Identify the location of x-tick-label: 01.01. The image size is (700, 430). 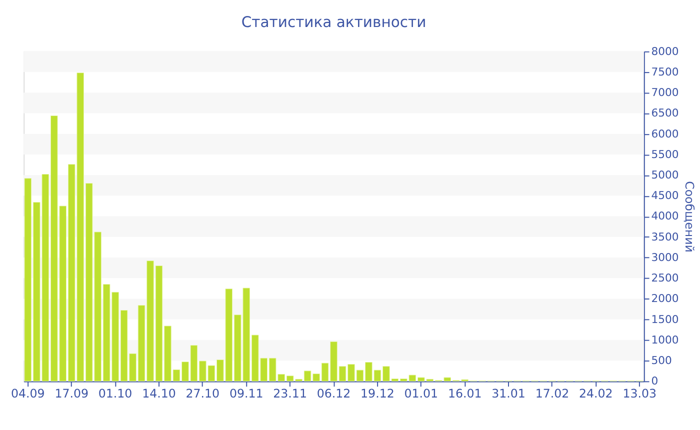
(421, 393).